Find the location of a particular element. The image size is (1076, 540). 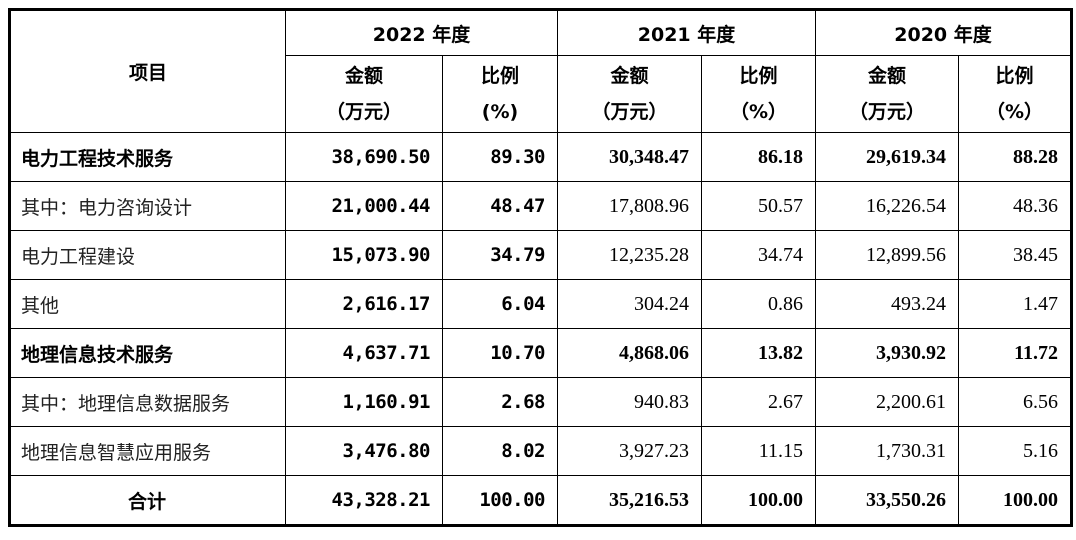

amount-cell: 21,000.44 is located at coordinates (364, 206).